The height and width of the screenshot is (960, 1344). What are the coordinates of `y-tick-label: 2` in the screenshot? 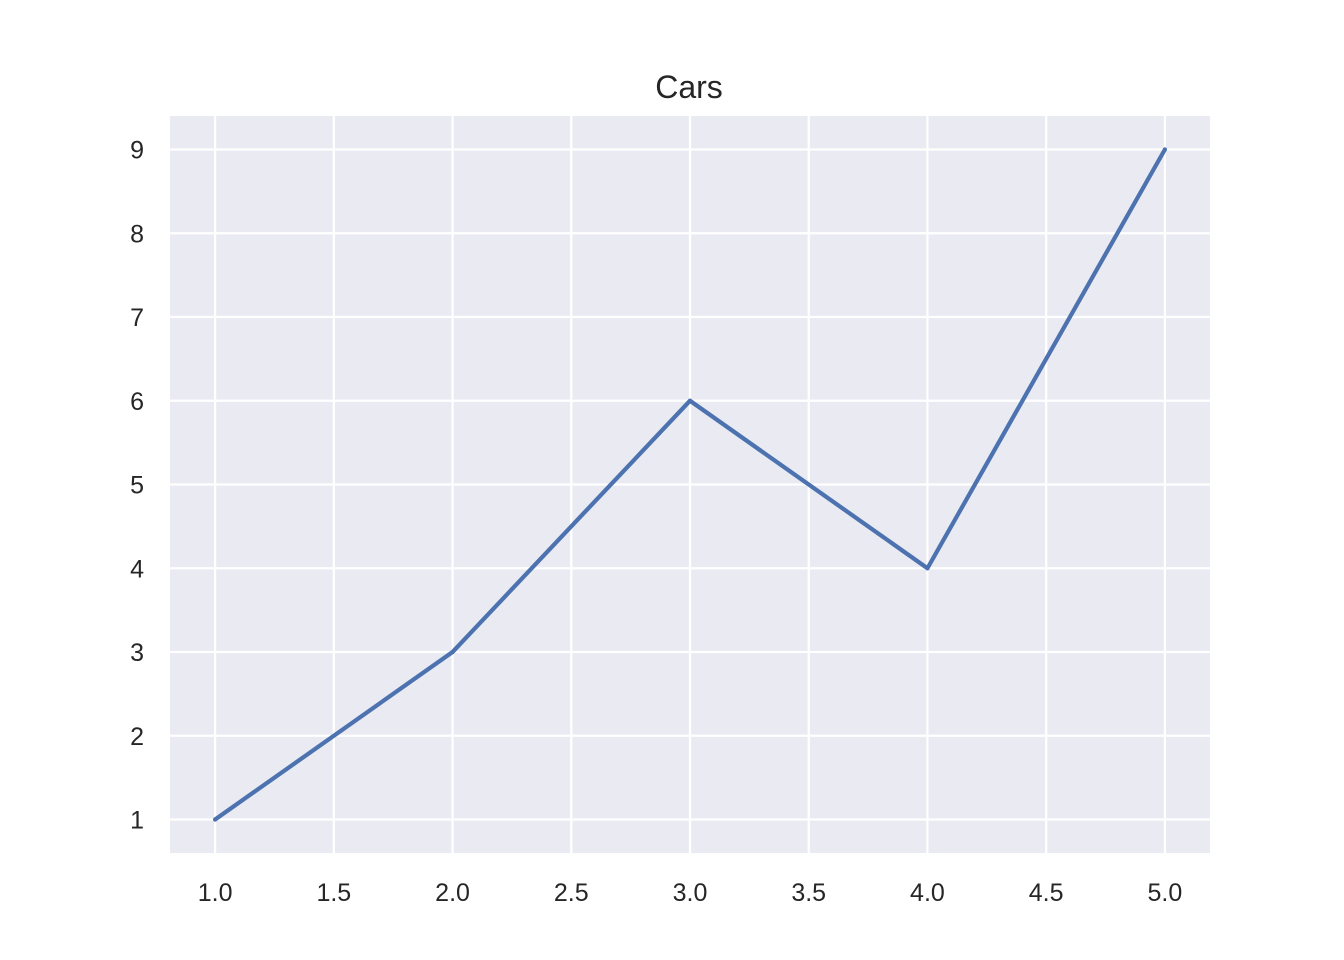 It's located at (137, 737).